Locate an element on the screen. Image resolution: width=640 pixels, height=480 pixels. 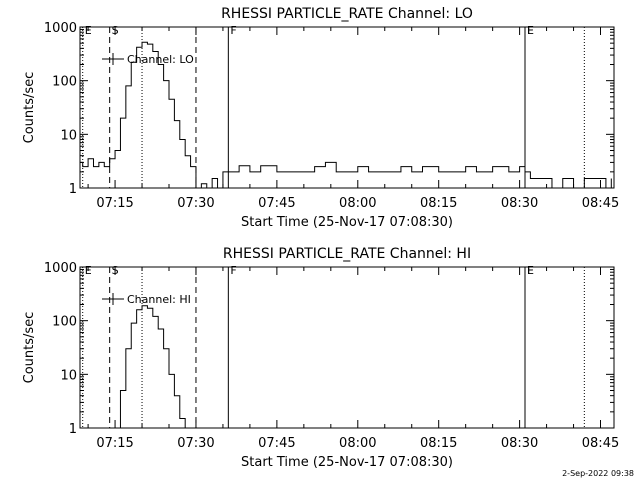
chart-title: RHESSI PARTICLE_RATE Channel: LO is located at coordinates (347, 14).